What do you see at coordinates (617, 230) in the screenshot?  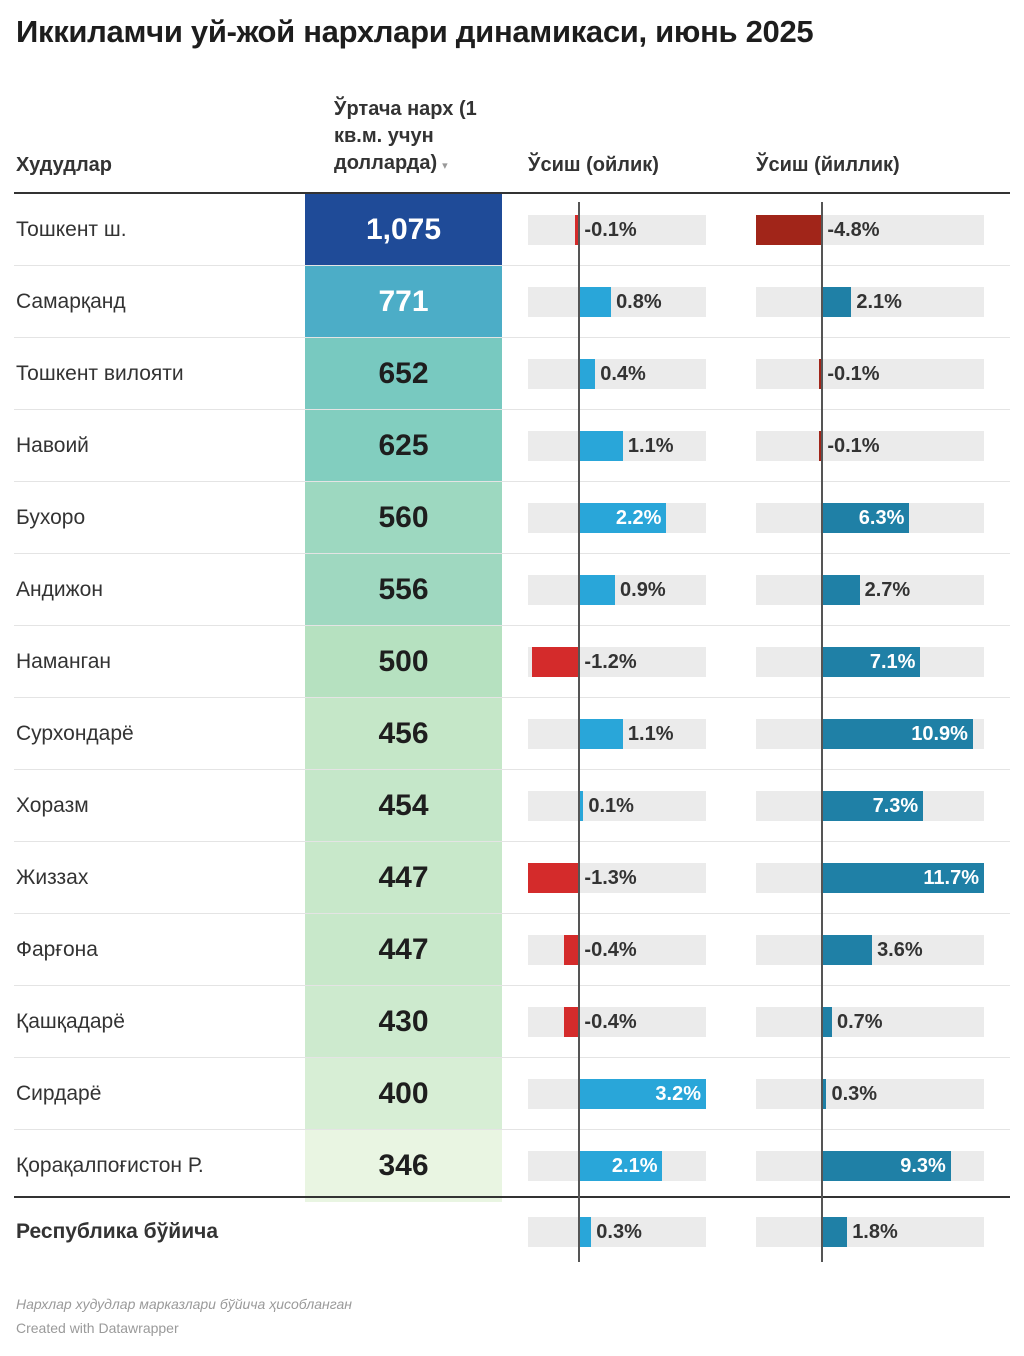 I see `monthly-track: -0.1%` at bounding box center [617, 230].